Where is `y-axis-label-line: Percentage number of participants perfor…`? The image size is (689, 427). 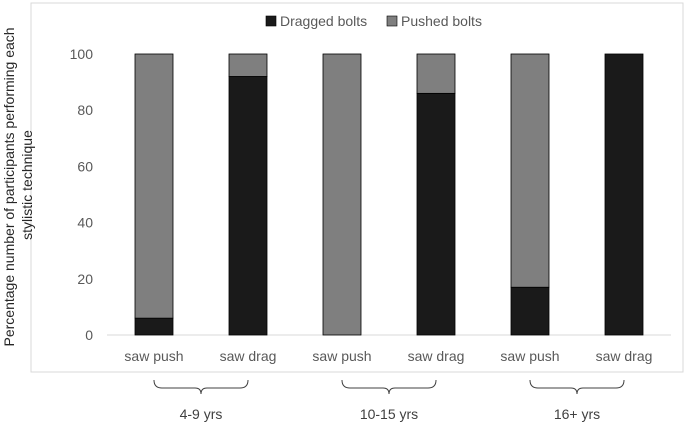
y-axis-label-line: Percentage number of participants perfor… is located at coordinates (9, 186).